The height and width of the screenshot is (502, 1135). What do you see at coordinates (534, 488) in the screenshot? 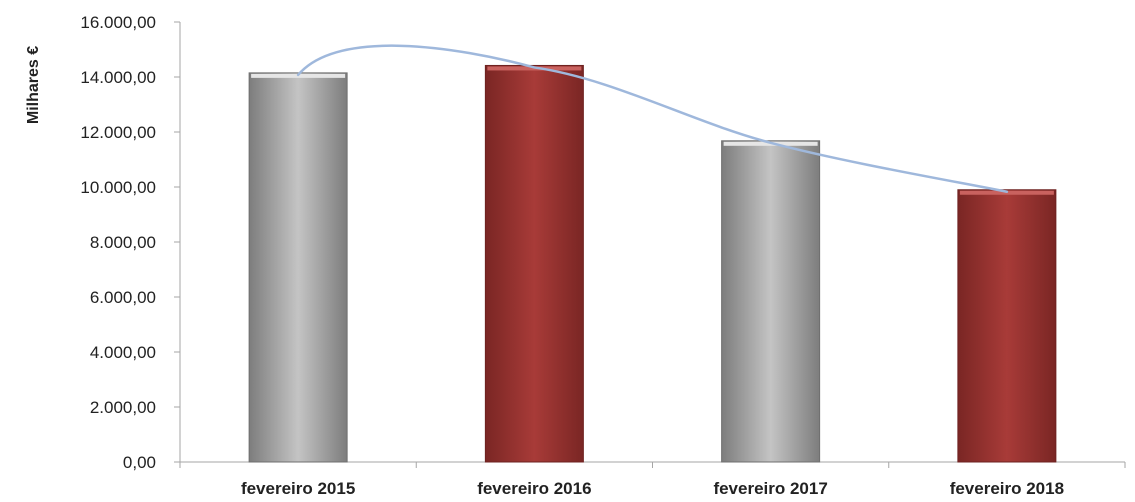
I see `x-tick-label: fevereiro 2016` at bounding box center [534, 488].